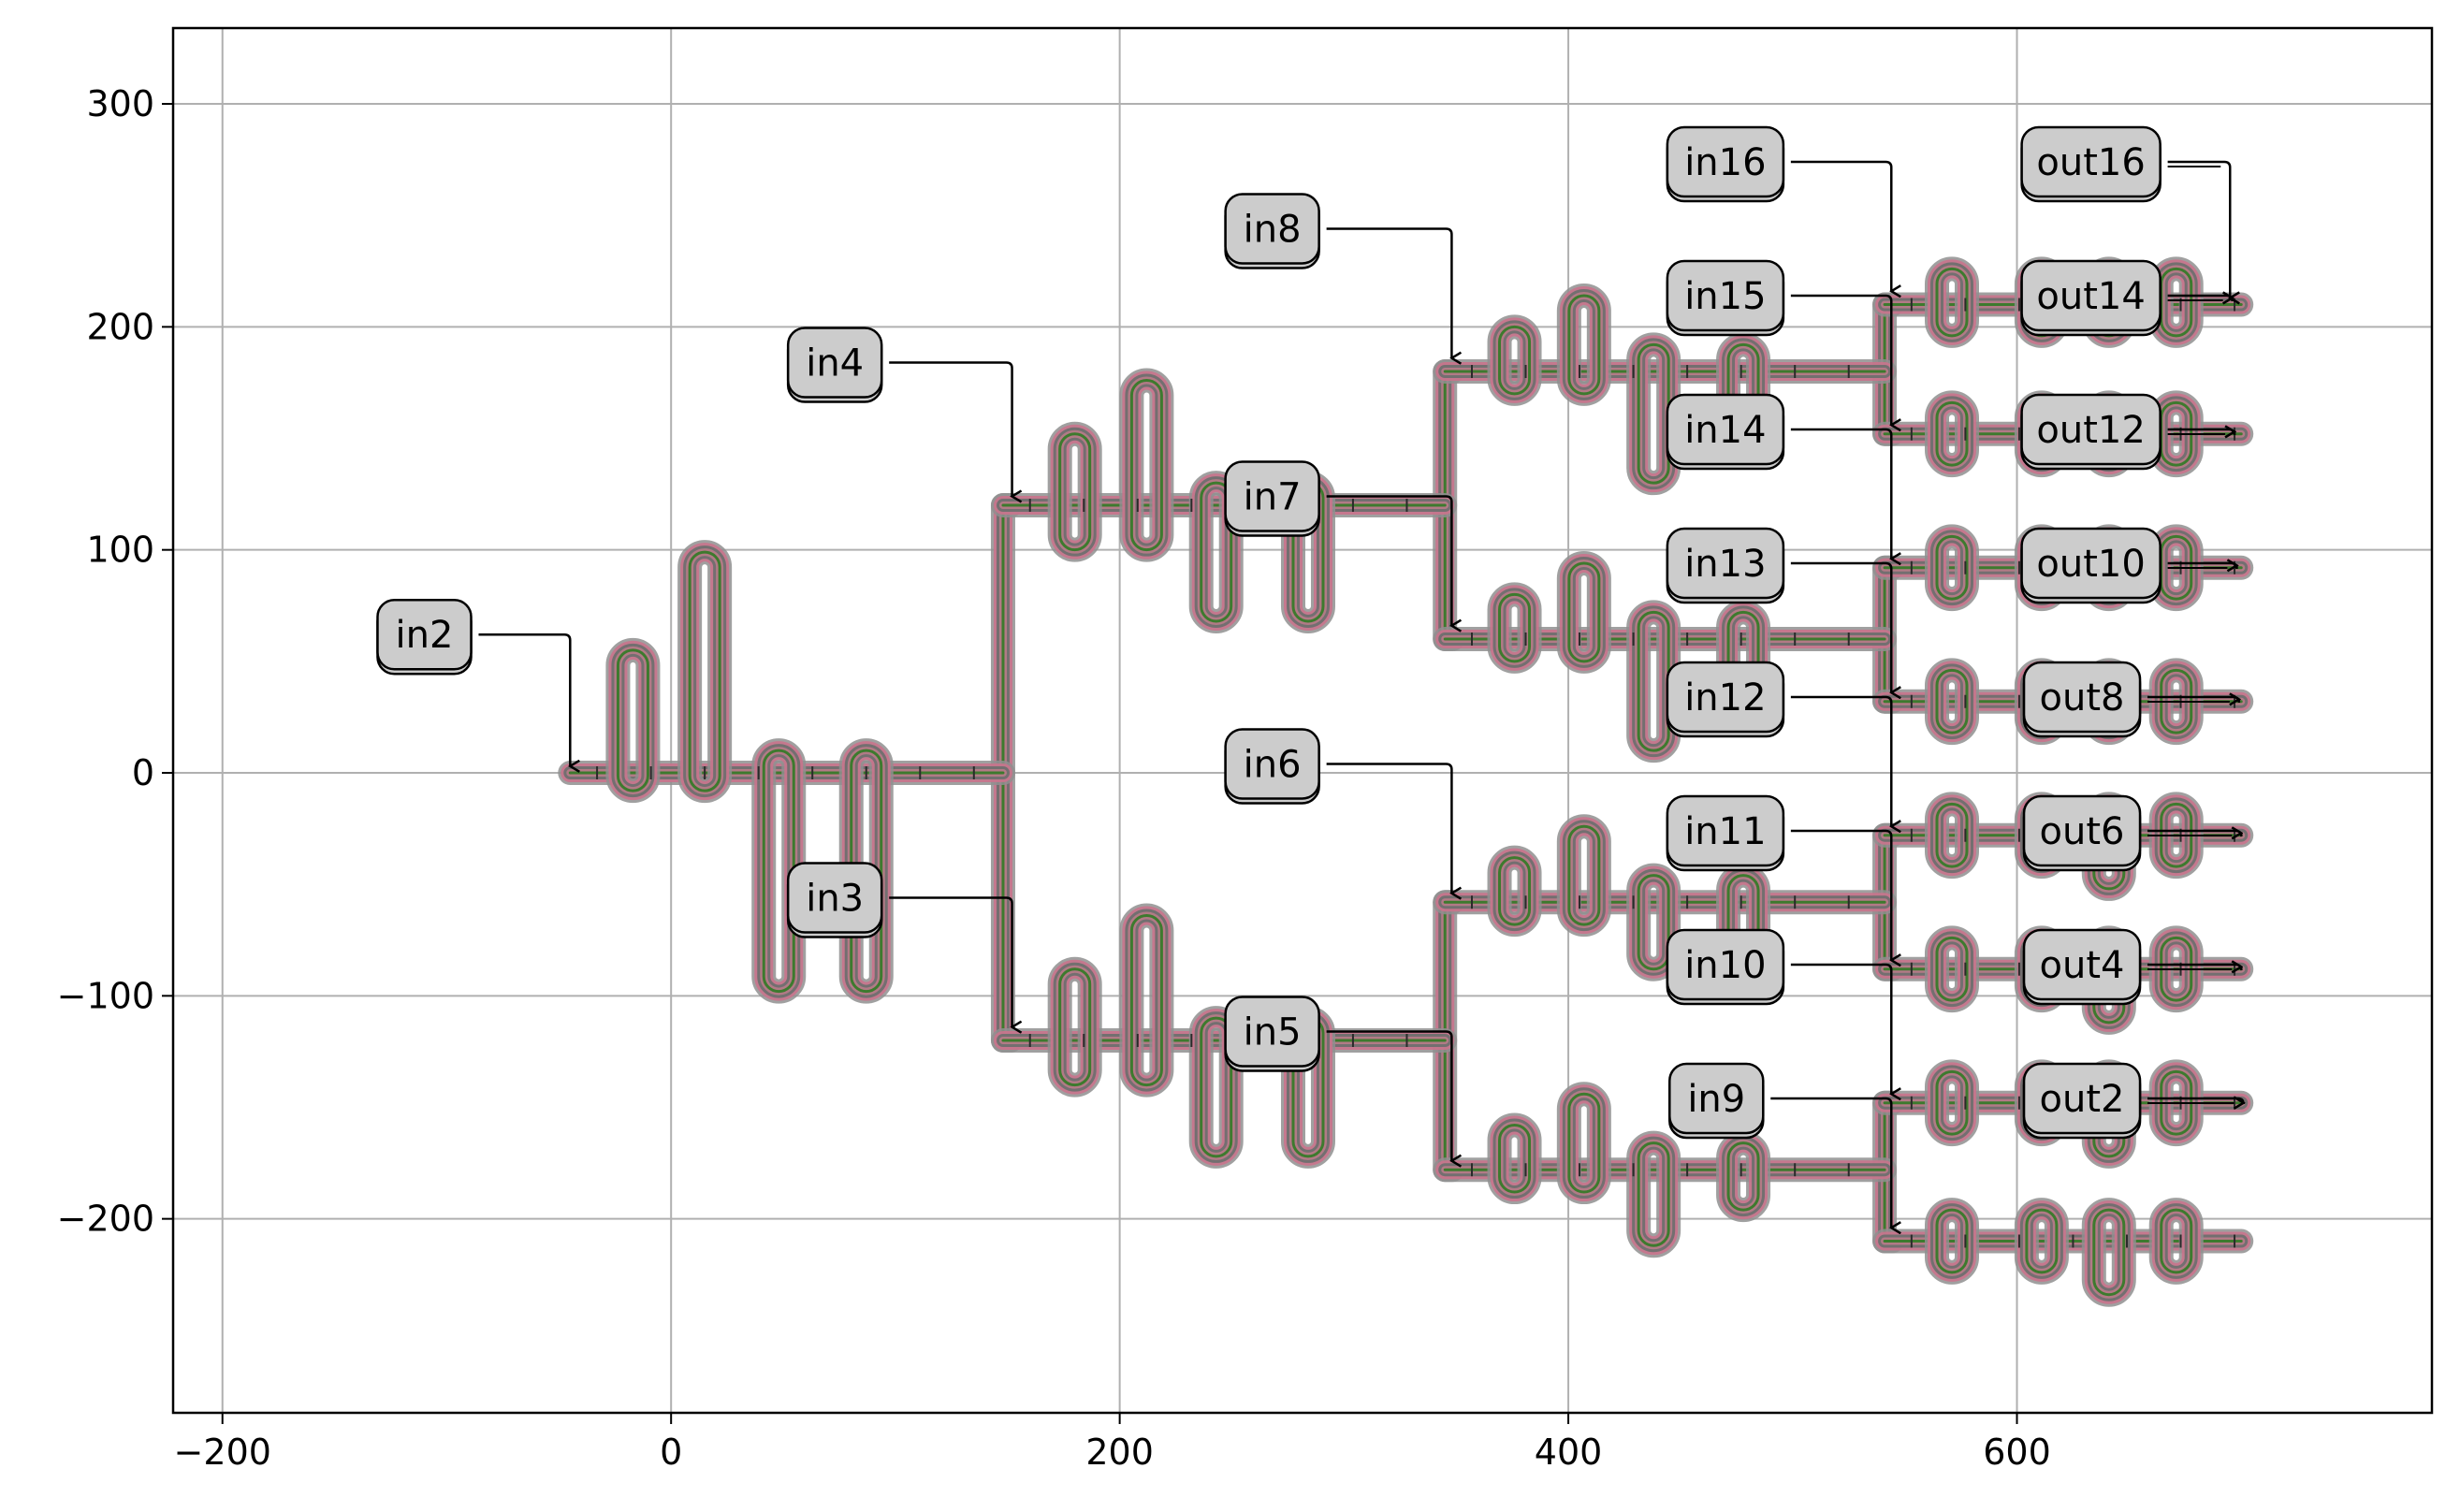 This screenshot has height=1512, width=2460. What do you see at coordinates (105, 1220) in the screenshot?
I see `y-tick-label: −200` at bounding box center [105, 1220].